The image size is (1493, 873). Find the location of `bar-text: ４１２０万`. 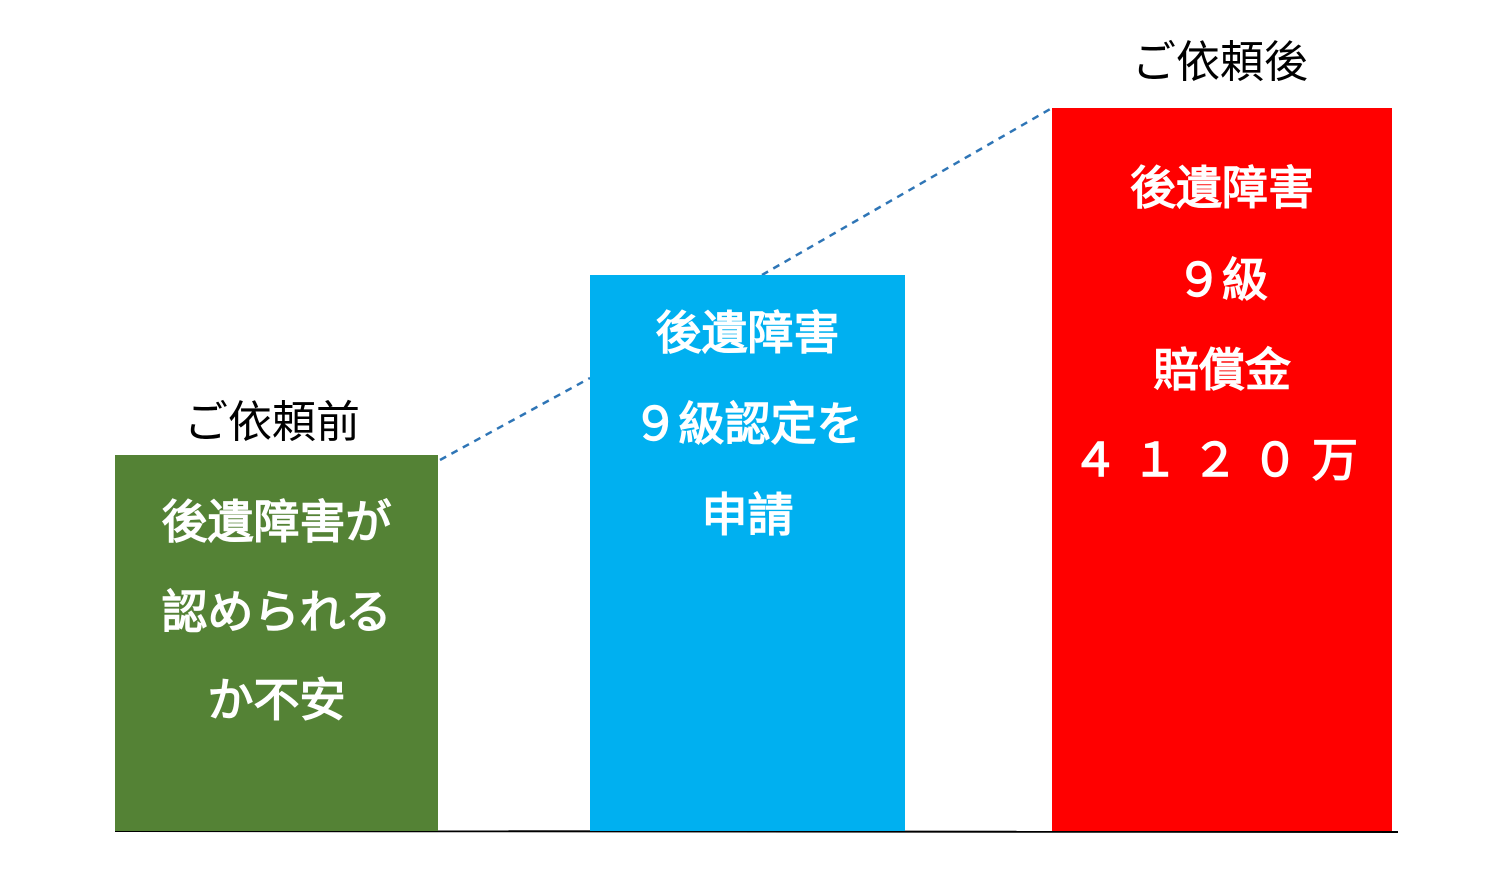

bar-text: ４１２０万 is located at coordinates (1222, 460).